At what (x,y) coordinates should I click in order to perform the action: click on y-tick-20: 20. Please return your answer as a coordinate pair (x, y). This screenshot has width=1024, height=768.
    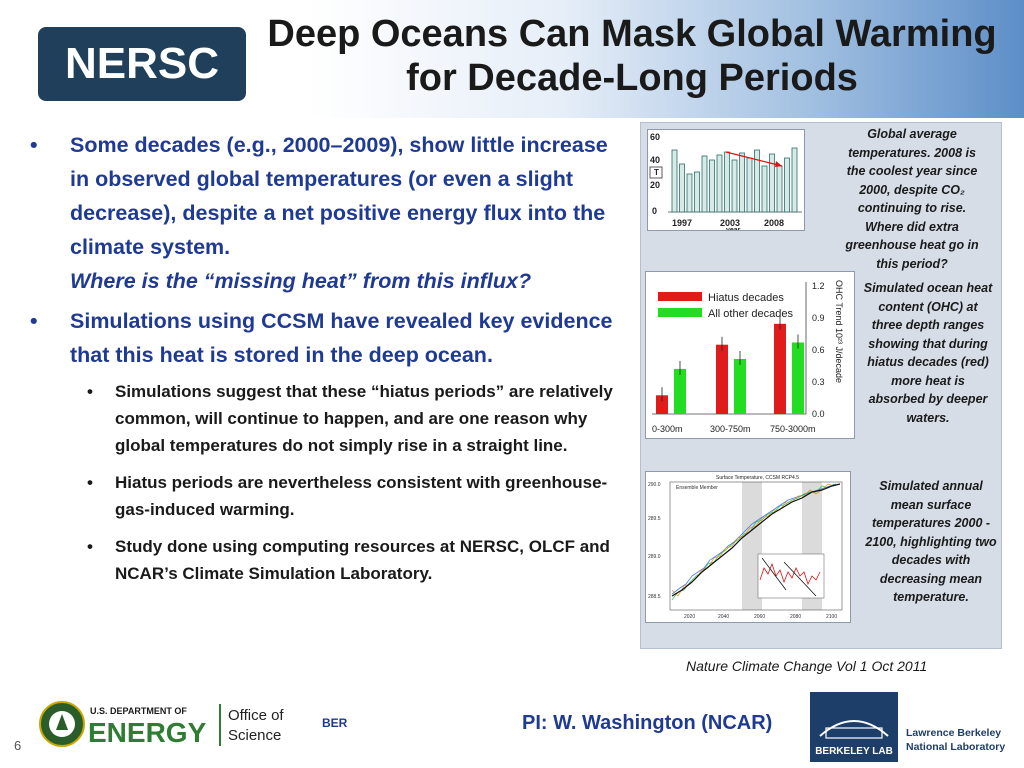
    Looking at the image, I should click on (655, 185).